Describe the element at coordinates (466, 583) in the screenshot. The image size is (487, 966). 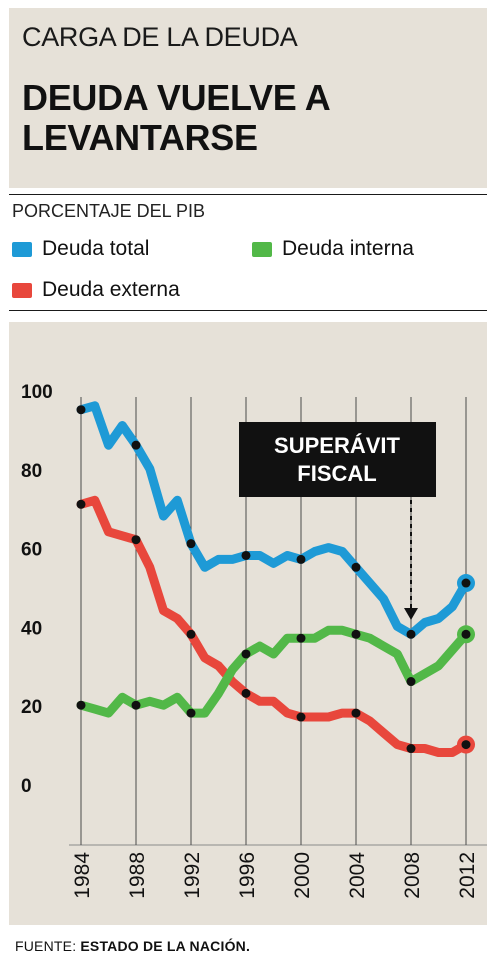
I see `point-0-2012` at that location.